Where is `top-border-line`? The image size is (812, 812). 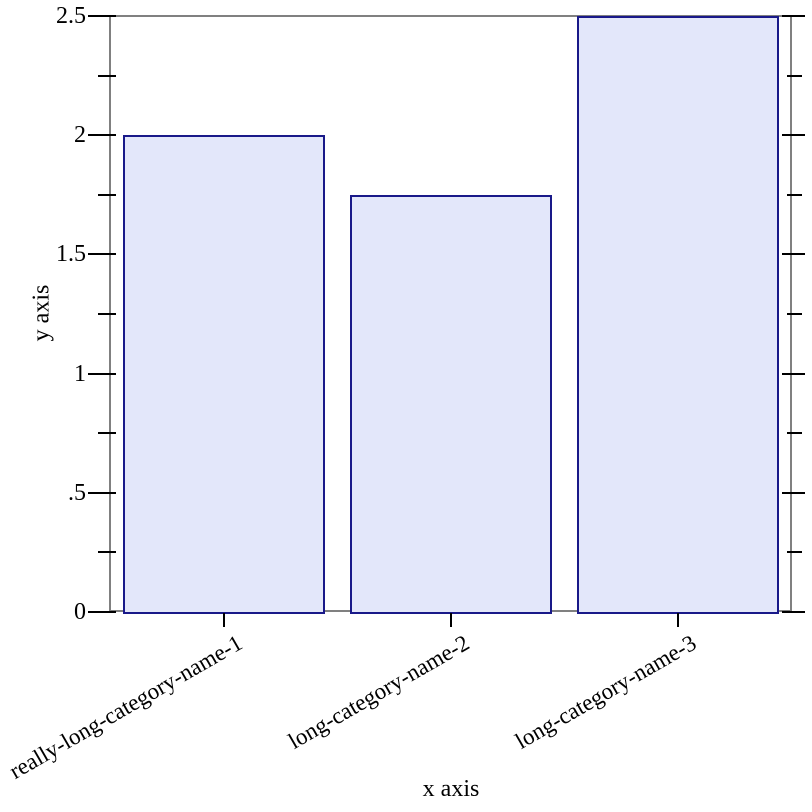
top-border-line is located at coordinates (450, 16).